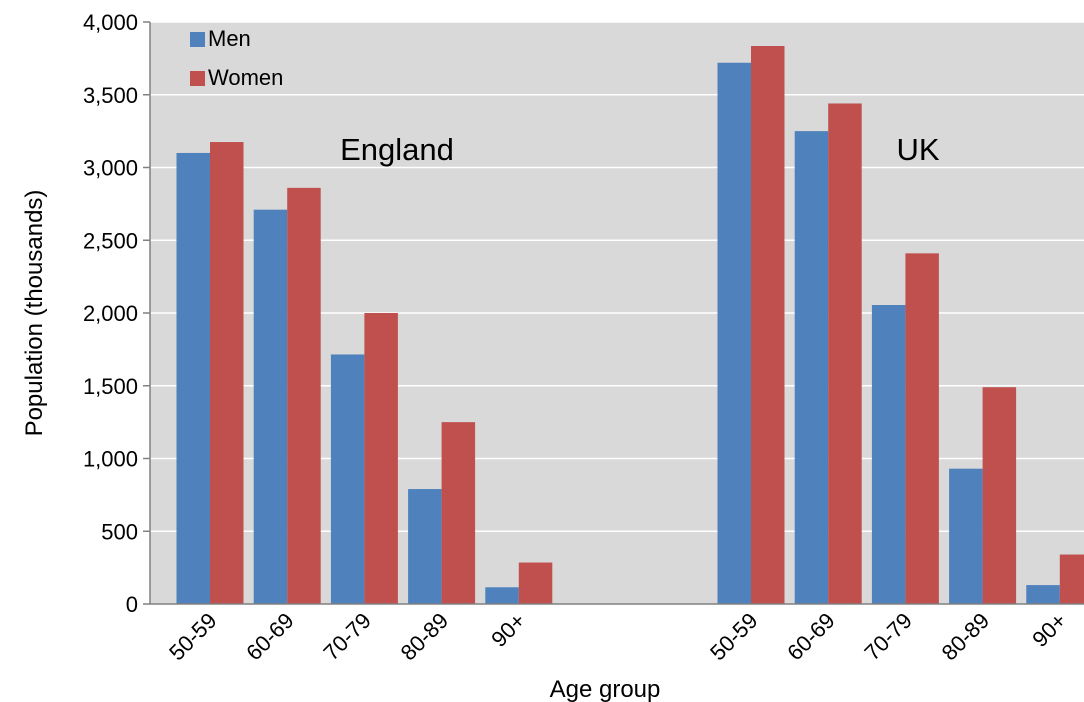 This screenshot has height=702, width=1084. I want to click on legend-label-women: Women, so click(245, 77).